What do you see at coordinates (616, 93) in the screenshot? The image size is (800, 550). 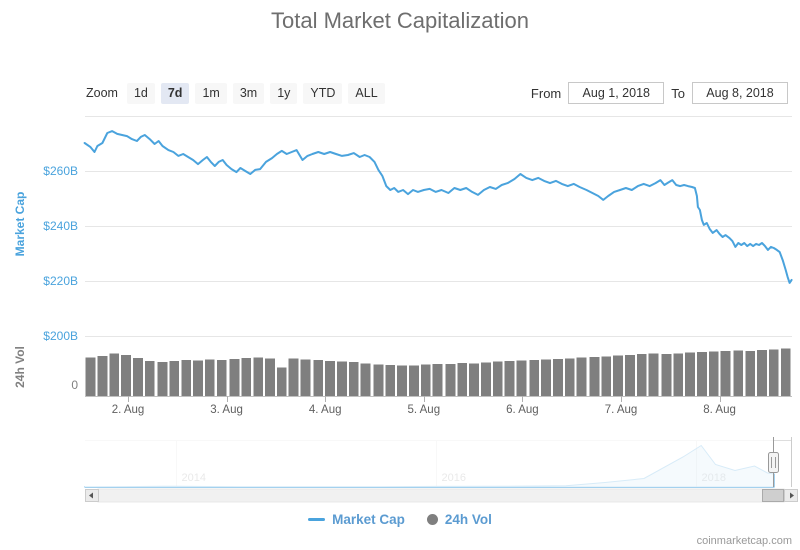 I see `from-date-input` at bounding box center [616, 93].